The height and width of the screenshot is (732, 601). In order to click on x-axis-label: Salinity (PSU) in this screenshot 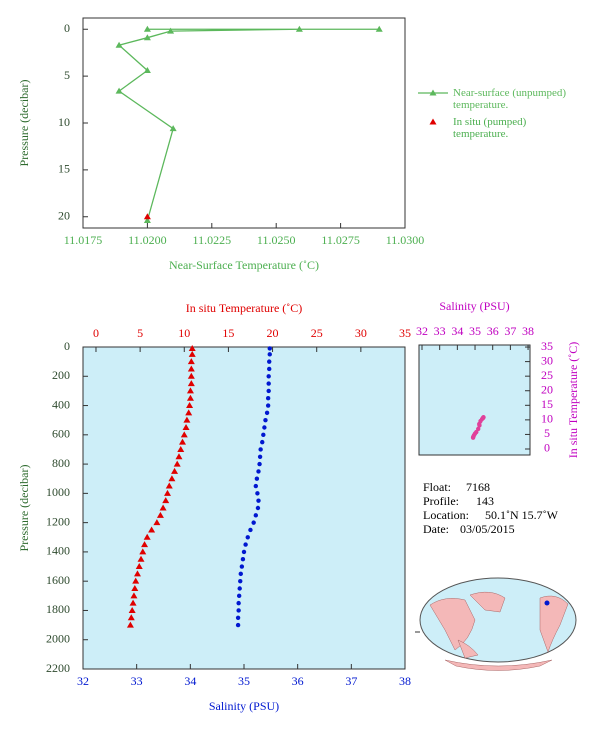, I will do `click(474, 306)`.